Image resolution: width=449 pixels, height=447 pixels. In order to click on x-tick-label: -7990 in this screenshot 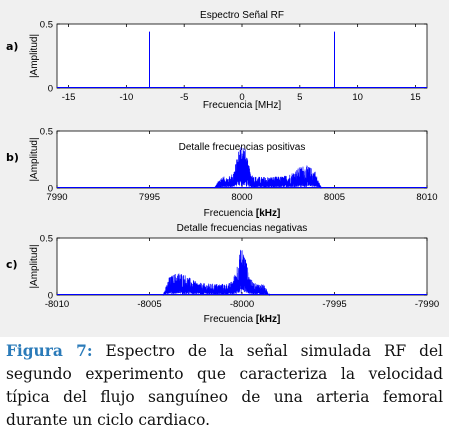, I will do `click(427, 304)`.